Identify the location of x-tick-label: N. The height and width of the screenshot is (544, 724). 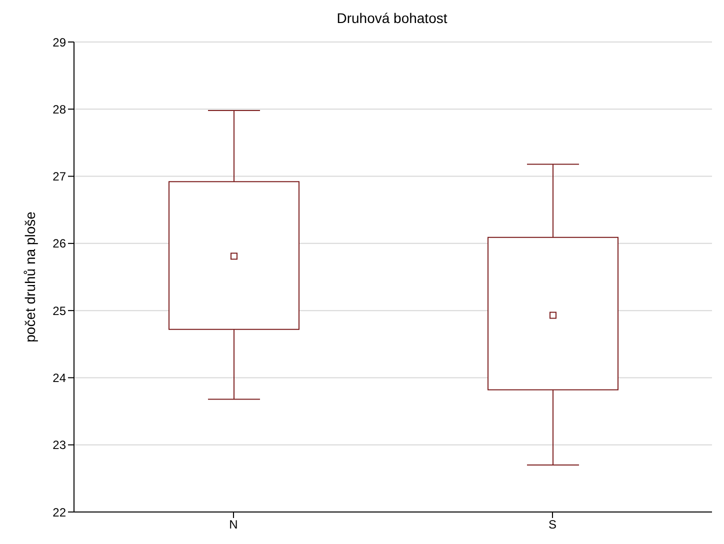
(233, 525).